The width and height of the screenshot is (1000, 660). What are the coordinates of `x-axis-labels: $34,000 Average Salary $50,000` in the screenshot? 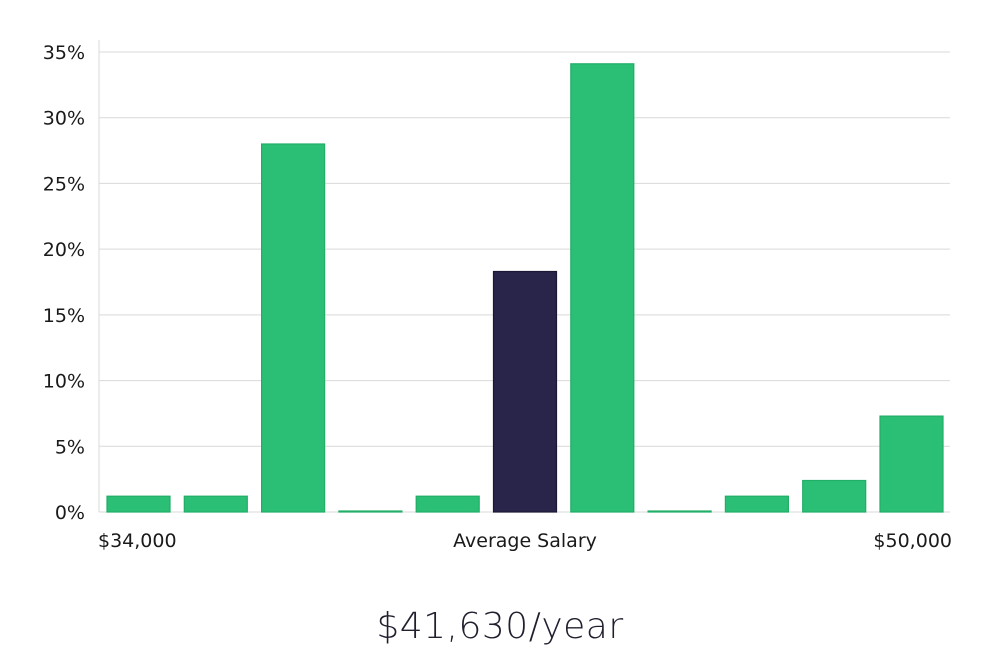 It's located at (525, 541).